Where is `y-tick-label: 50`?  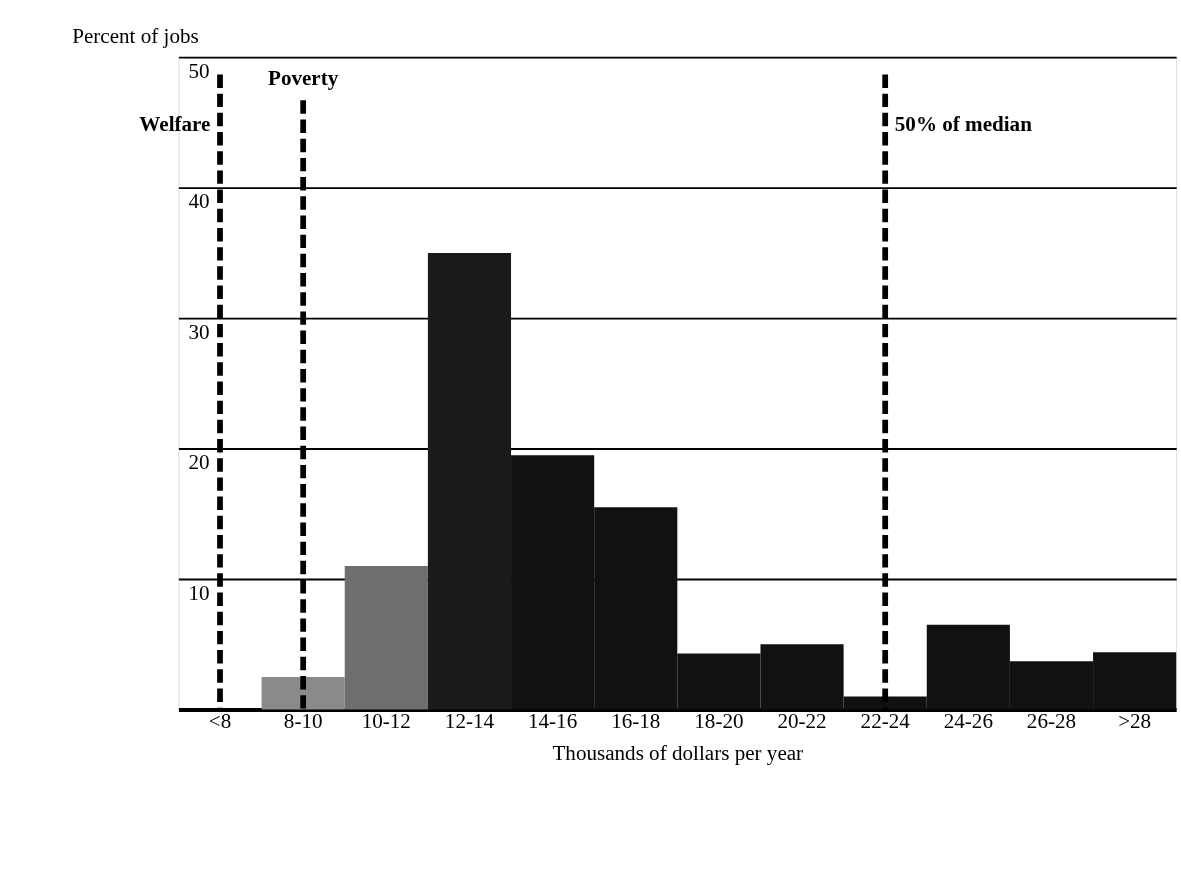
y-tick-label: 50 is located at coordinates (199, 70).